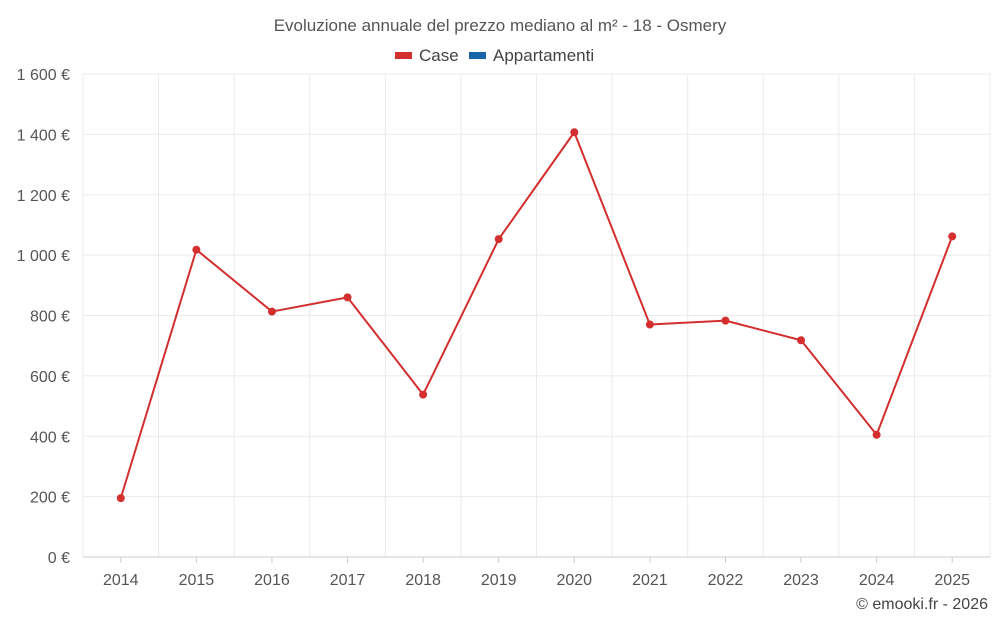 This screenshot has height=625, width=1000. Describe the element at coordinates (50, 377) in the screenshot. I see `y-tick-label: 600 €` at that location.